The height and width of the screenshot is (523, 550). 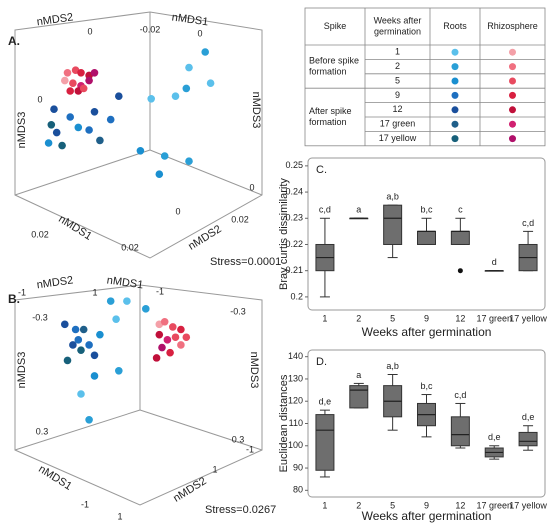 I want to click on table-cell: 5, so click(x=397, y=80).